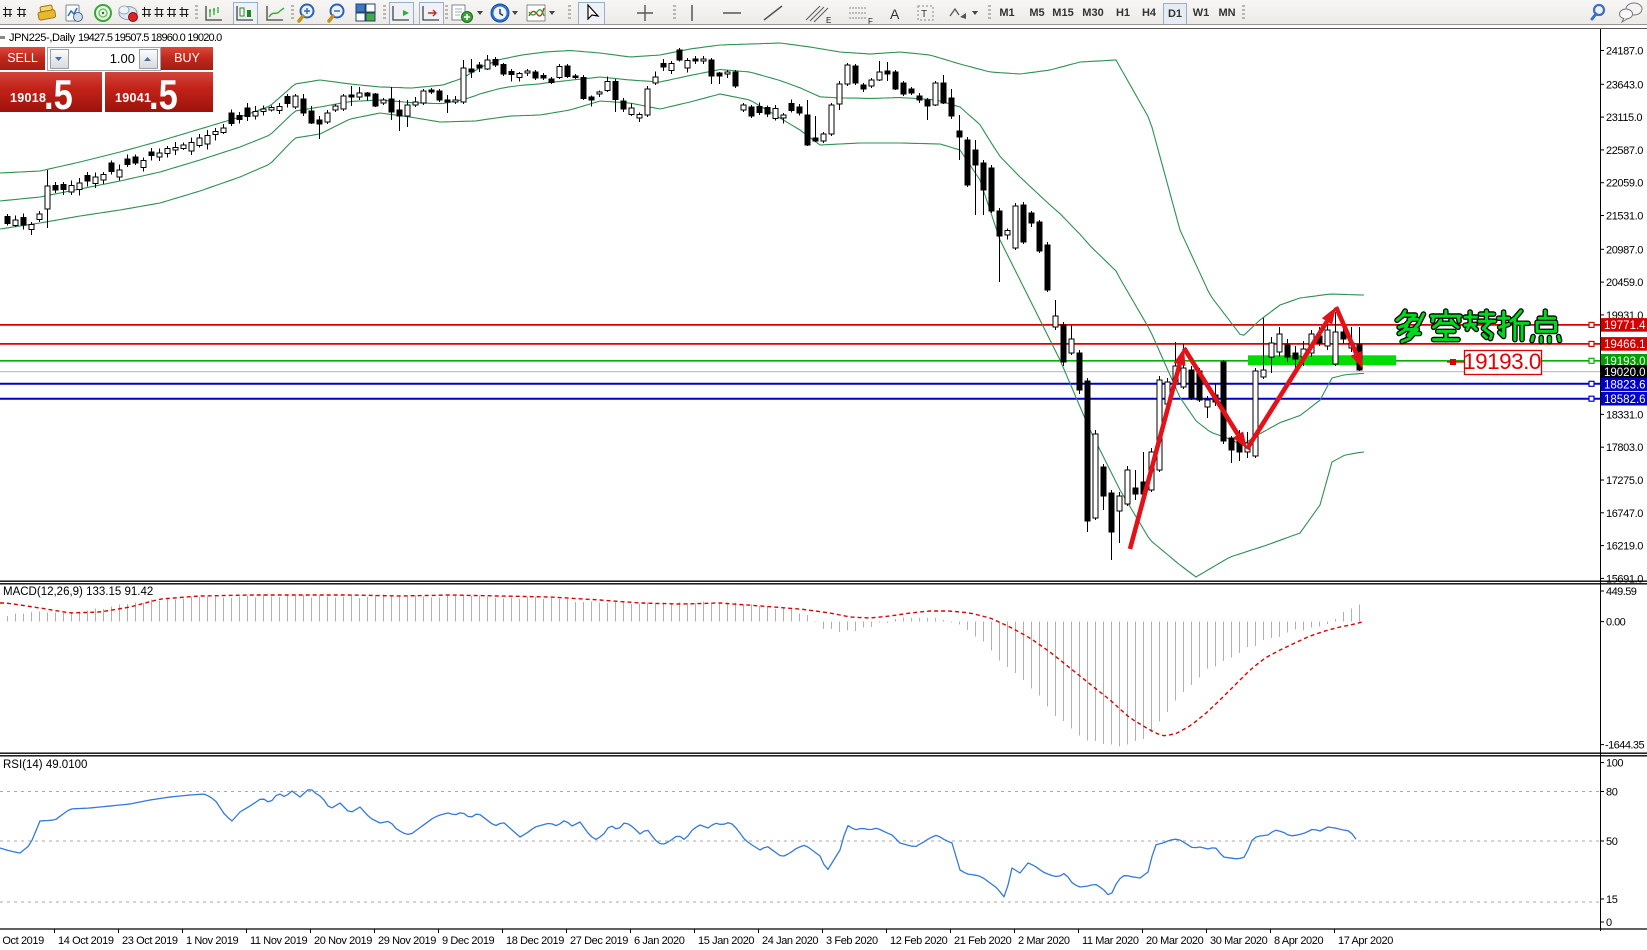  I want to click on svg-text: 20987.0, so click(1624, 250).